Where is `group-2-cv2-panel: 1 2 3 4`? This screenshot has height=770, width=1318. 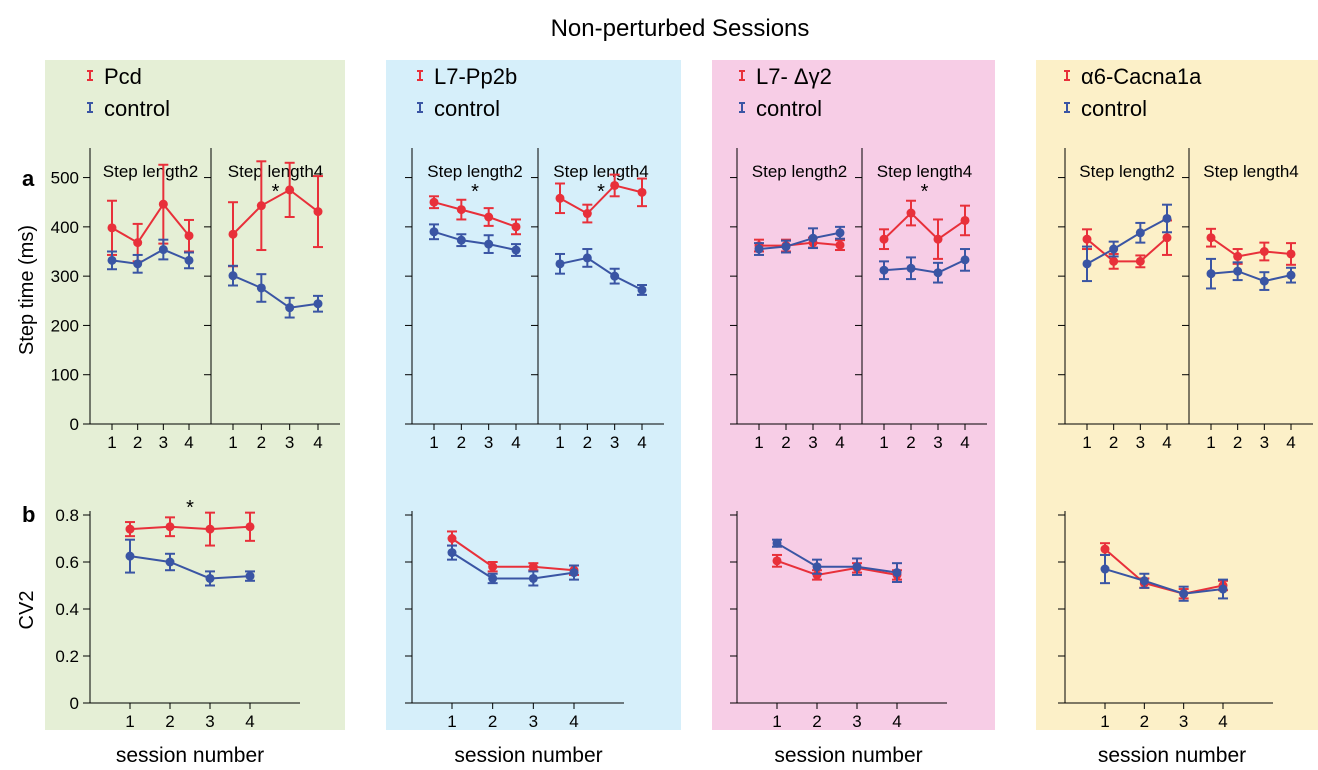 group-2-cv2-panel: 1 2 3 4 is located at coordinates (514, 621).